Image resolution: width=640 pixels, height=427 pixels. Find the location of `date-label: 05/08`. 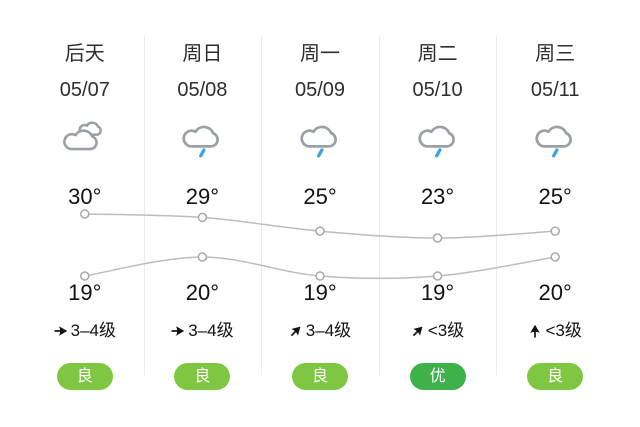

date-label: 05/08 is located at coordinates (202, 90).